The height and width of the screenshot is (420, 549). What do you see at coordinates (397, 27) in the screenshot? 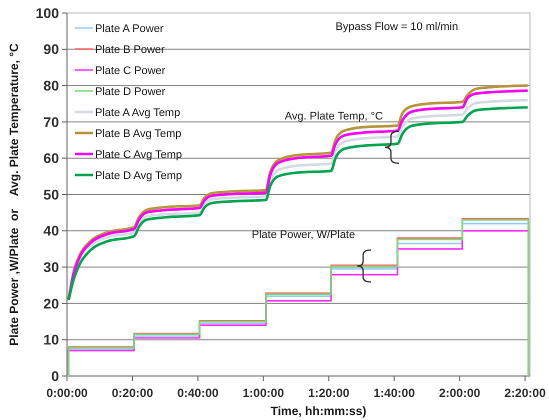
I see `annotation: Bypass Flow = 10 ml/min` at bounding box center [397, 27].